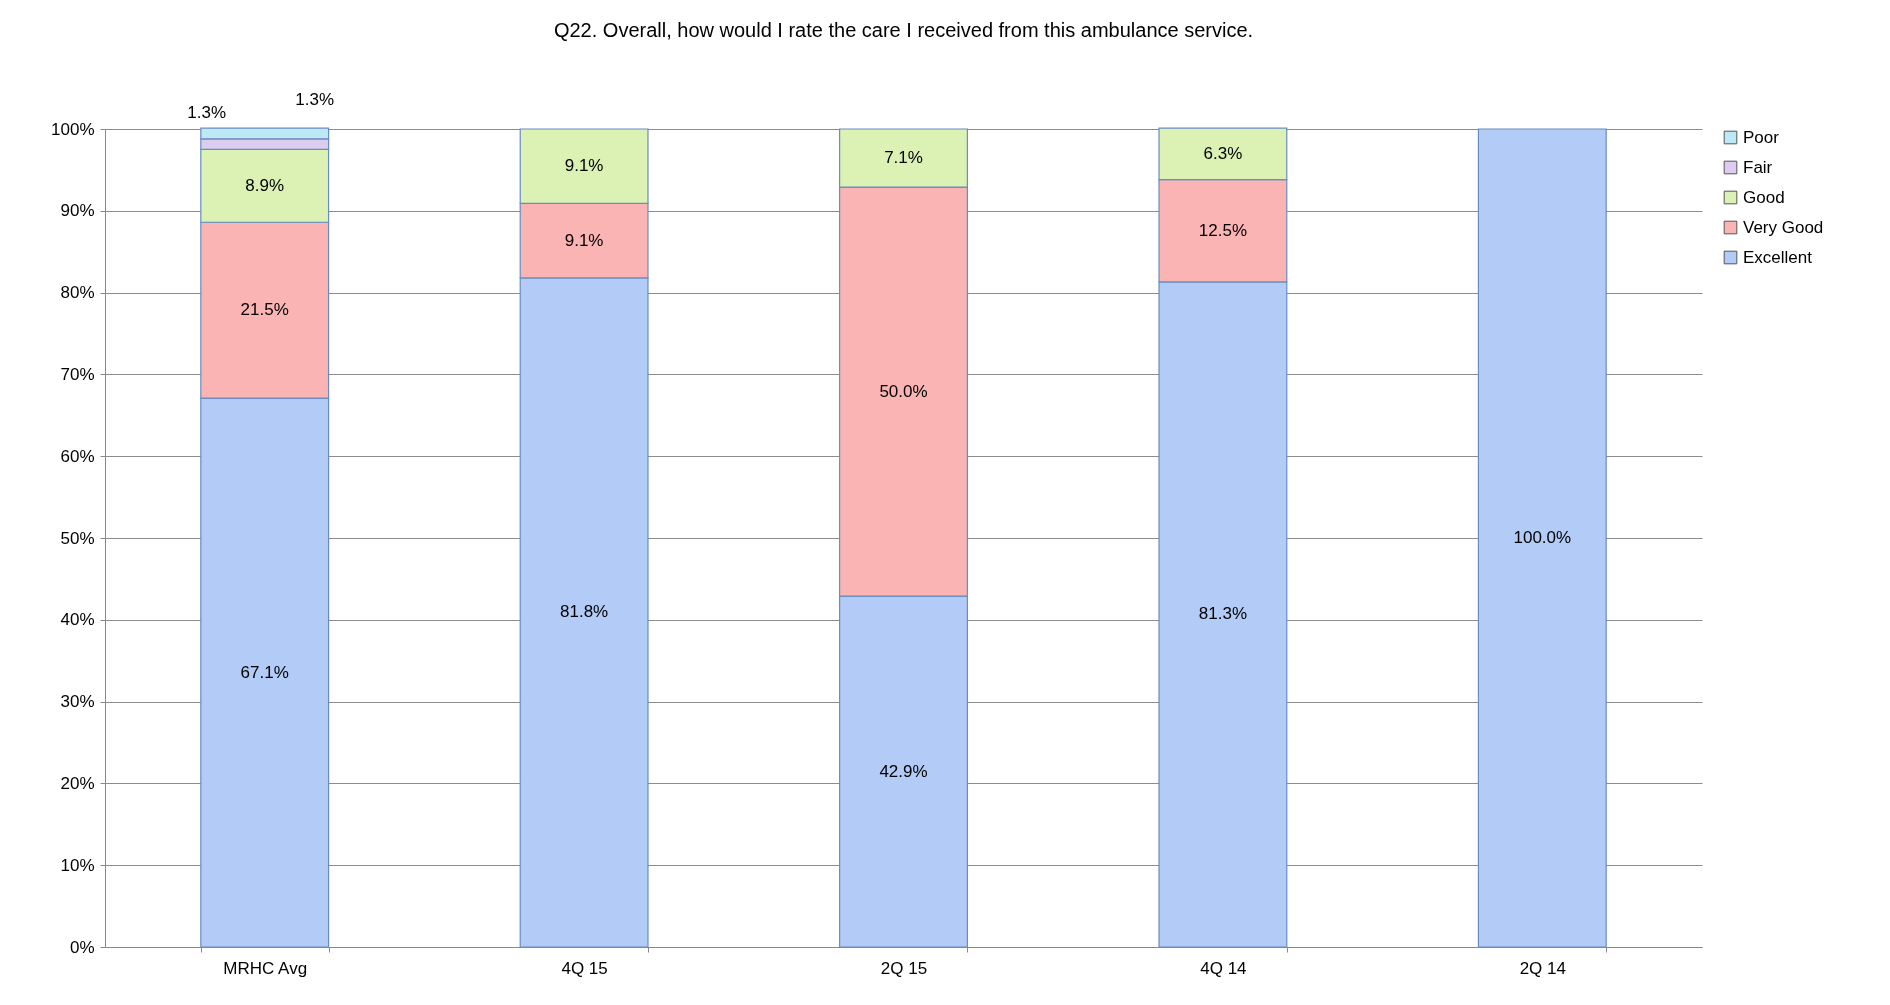 The height and width of the screenshot is (1005, 1890). I want to click on x-tick-label: 2Q 15, so click(904, 968).